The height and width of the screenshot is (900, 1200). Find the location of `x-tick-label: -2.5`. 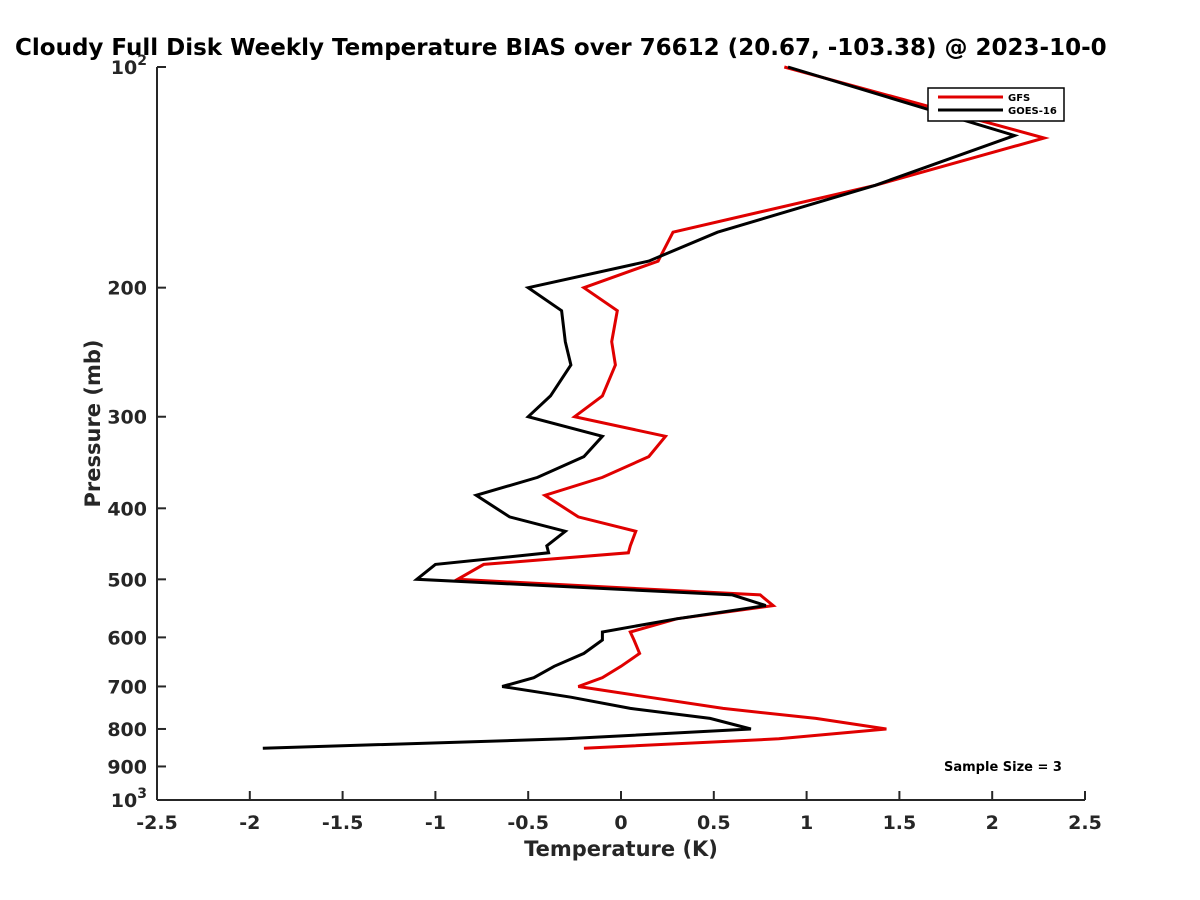

x-tick-label: -2.5 is located at coordinates (157, 823).